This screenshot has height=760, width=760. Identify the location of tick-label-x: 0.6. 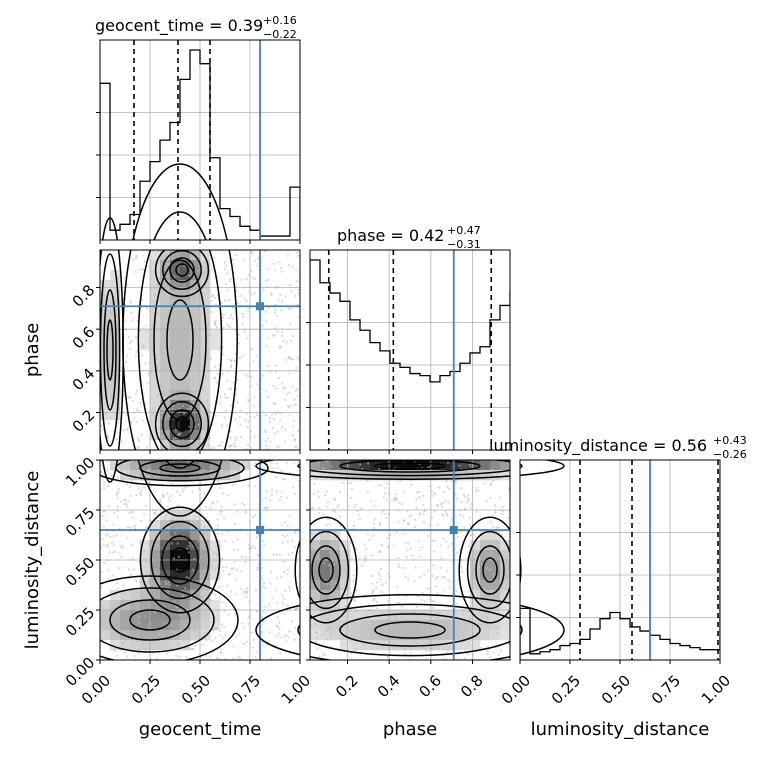
(430, 687).